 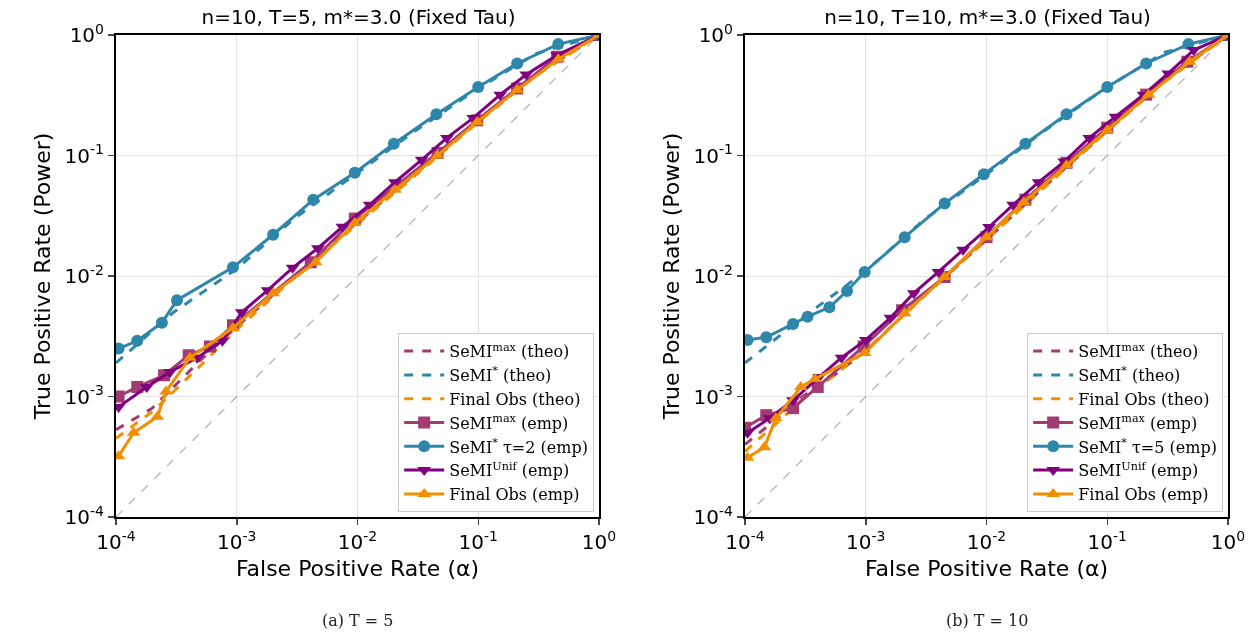 I want to click on text: (b) T = 10, so click(x=987, y=620).